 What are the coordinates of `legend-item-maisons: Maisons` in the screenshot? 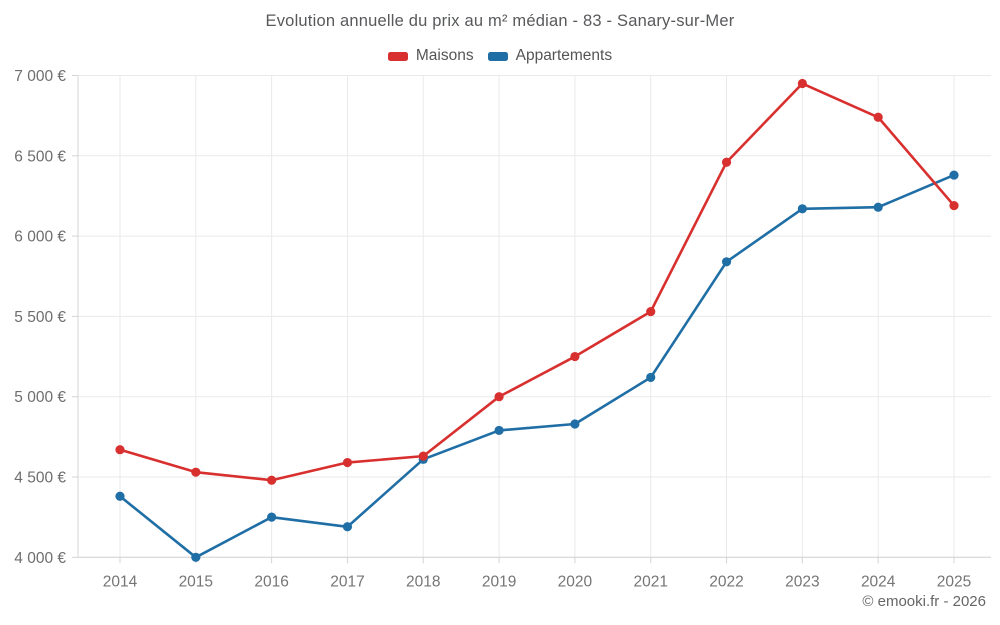 It's located at (430, 56).